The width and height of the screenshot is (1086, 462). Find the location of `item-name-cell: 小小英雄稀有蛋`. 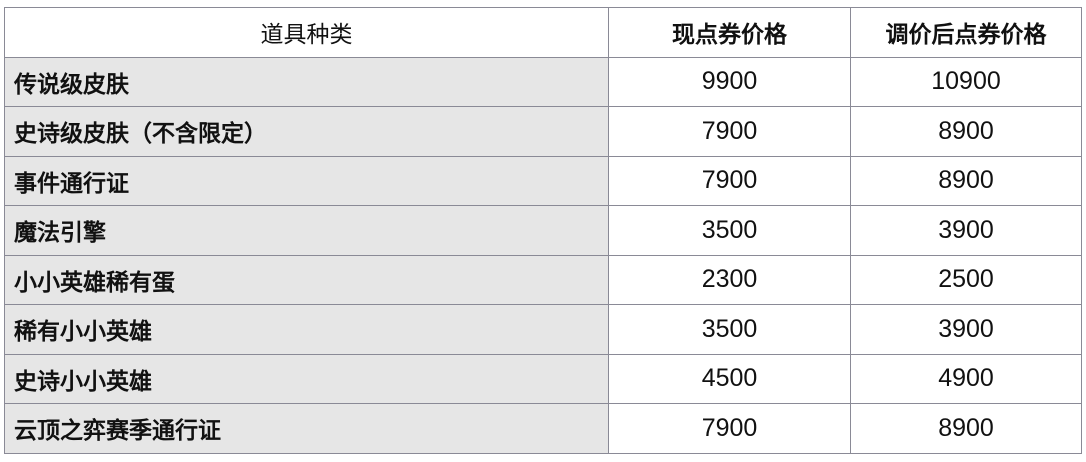

item-name-cell: 小小英雄稀有蛋 is located at coordinates (306, 279).